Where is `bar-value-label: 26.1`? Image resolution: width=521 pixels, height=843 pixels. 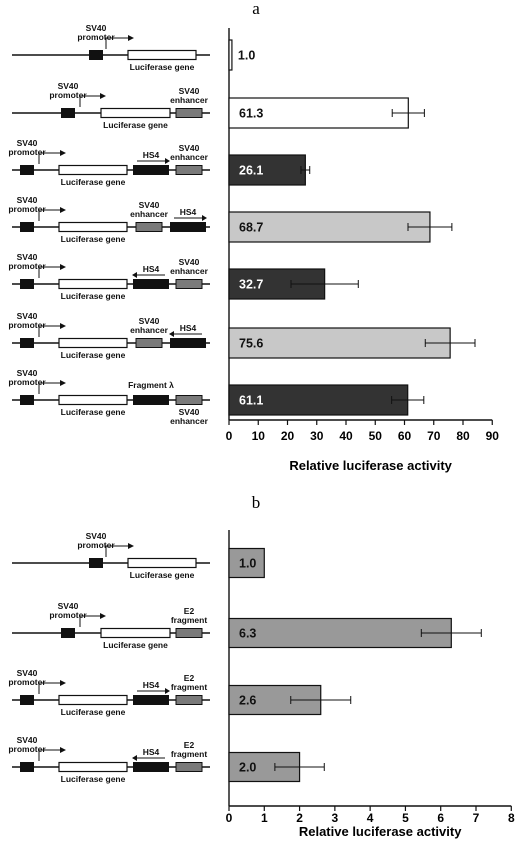 bar-value-label: 26.1 is located at coordinates (251, 171).